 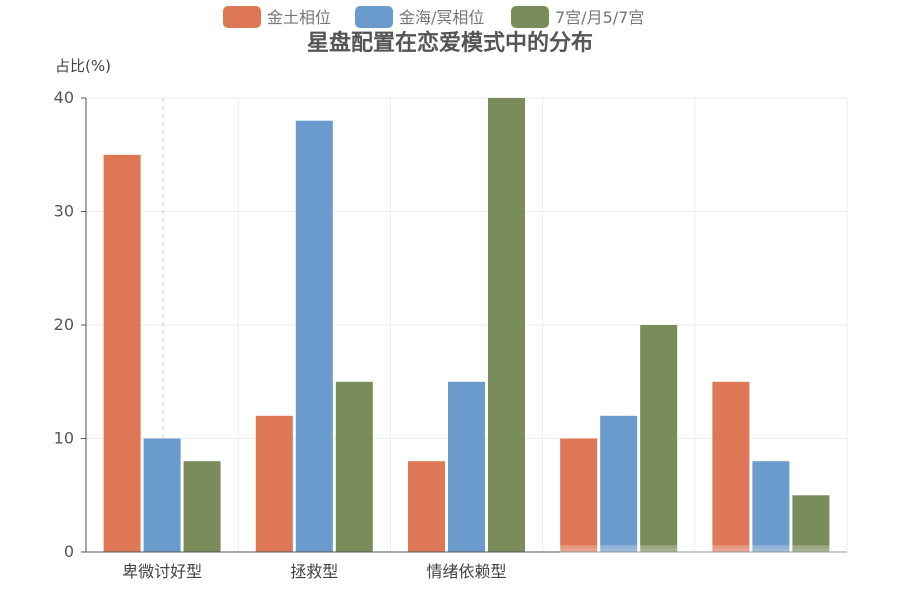 I want to click on x-tick-label: 拯救型, so click(x=314, y=571).